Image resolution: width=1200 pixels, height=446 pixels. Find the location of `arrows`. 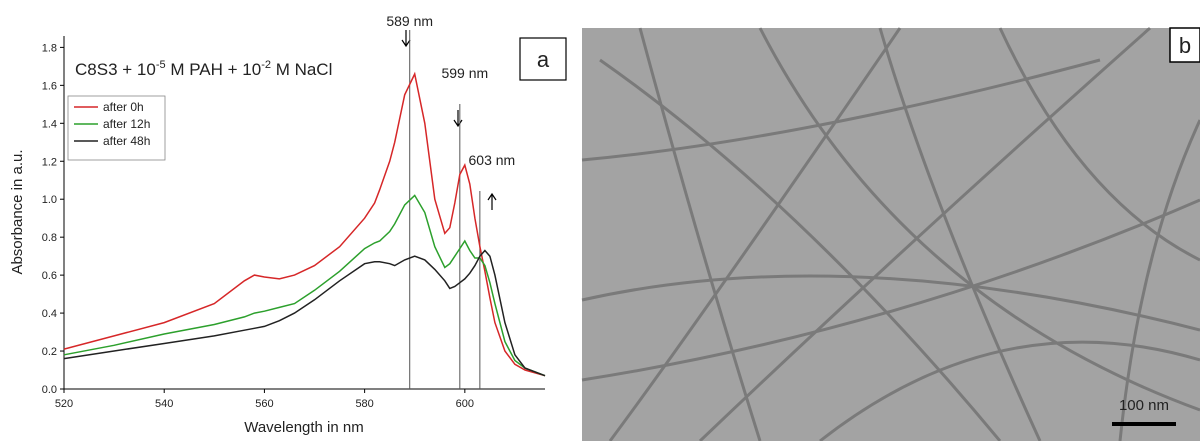

arrows is located at coordinates (449, 120).